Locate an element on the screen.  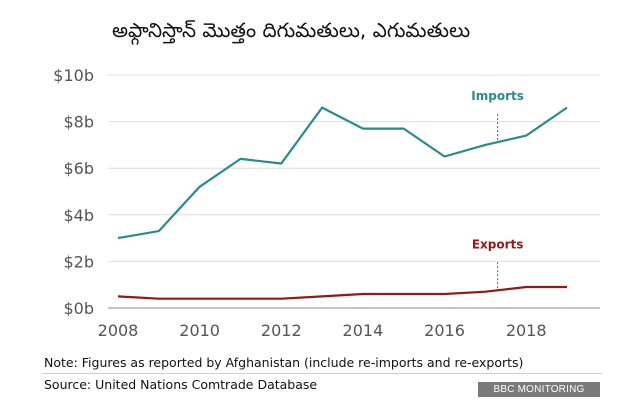
y-tick-label: $8b is located at coordinates (78, 122).